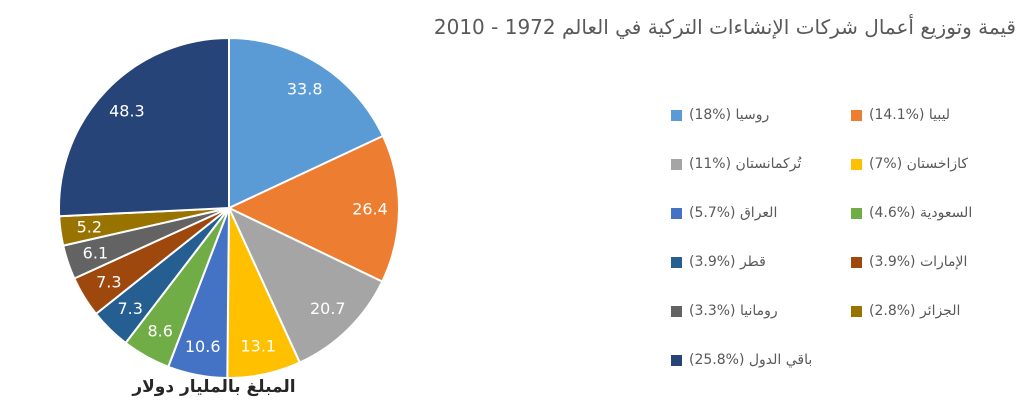  Describe the element at coordinates (727, 262) in the screenshot. I see `legend-item-label: قطر (%3.9)` at that location.